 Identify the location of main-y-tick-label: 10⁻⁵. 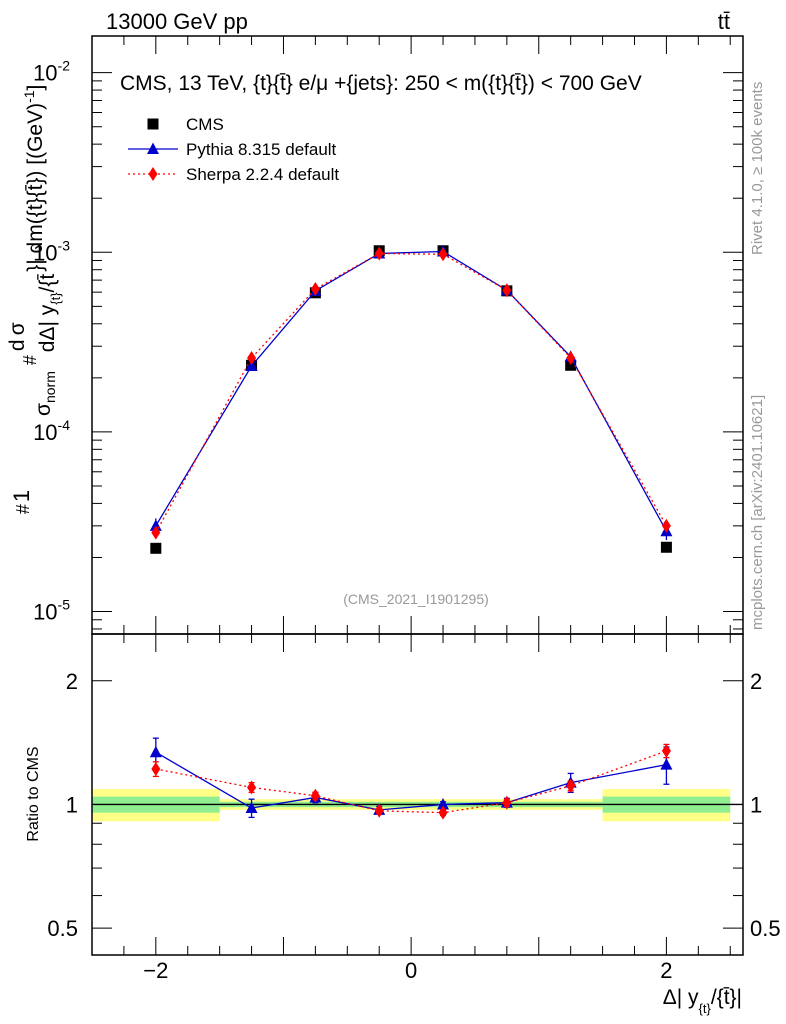
(51, 611).